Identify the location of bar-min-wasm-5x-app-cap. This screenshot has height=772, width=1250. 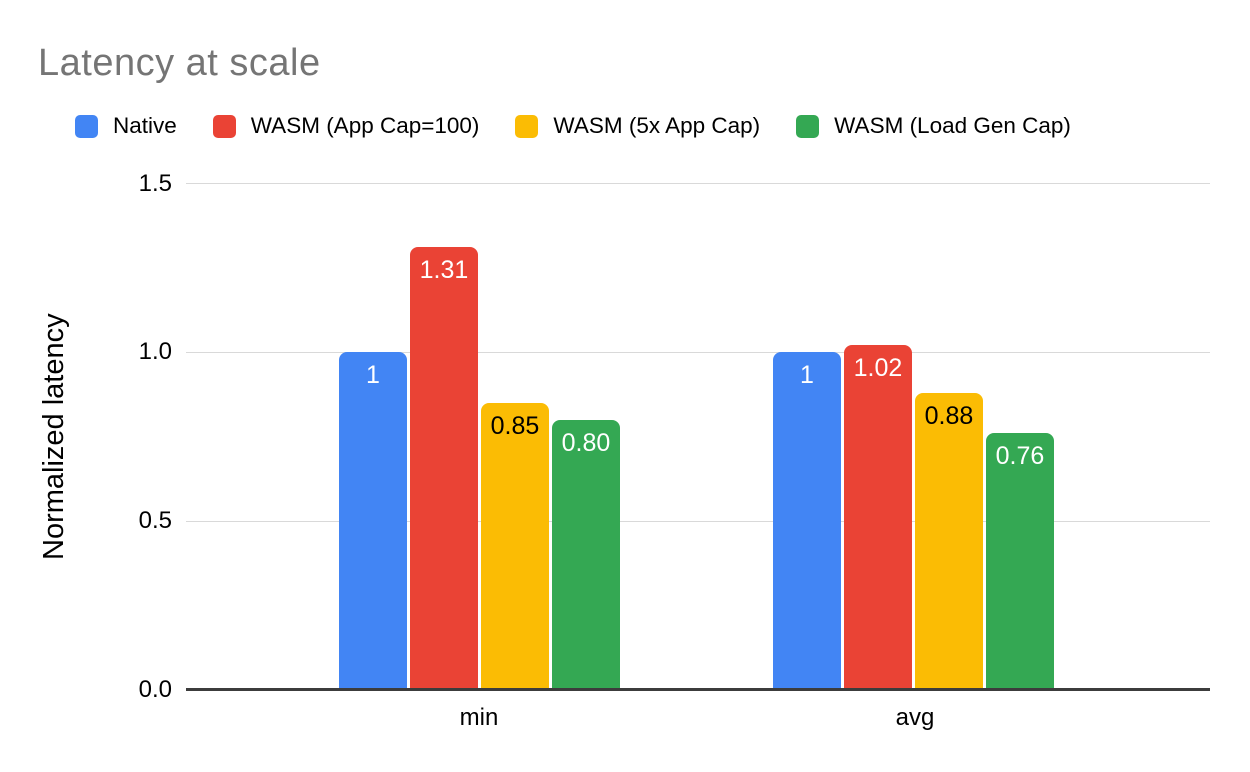
(515, 547).